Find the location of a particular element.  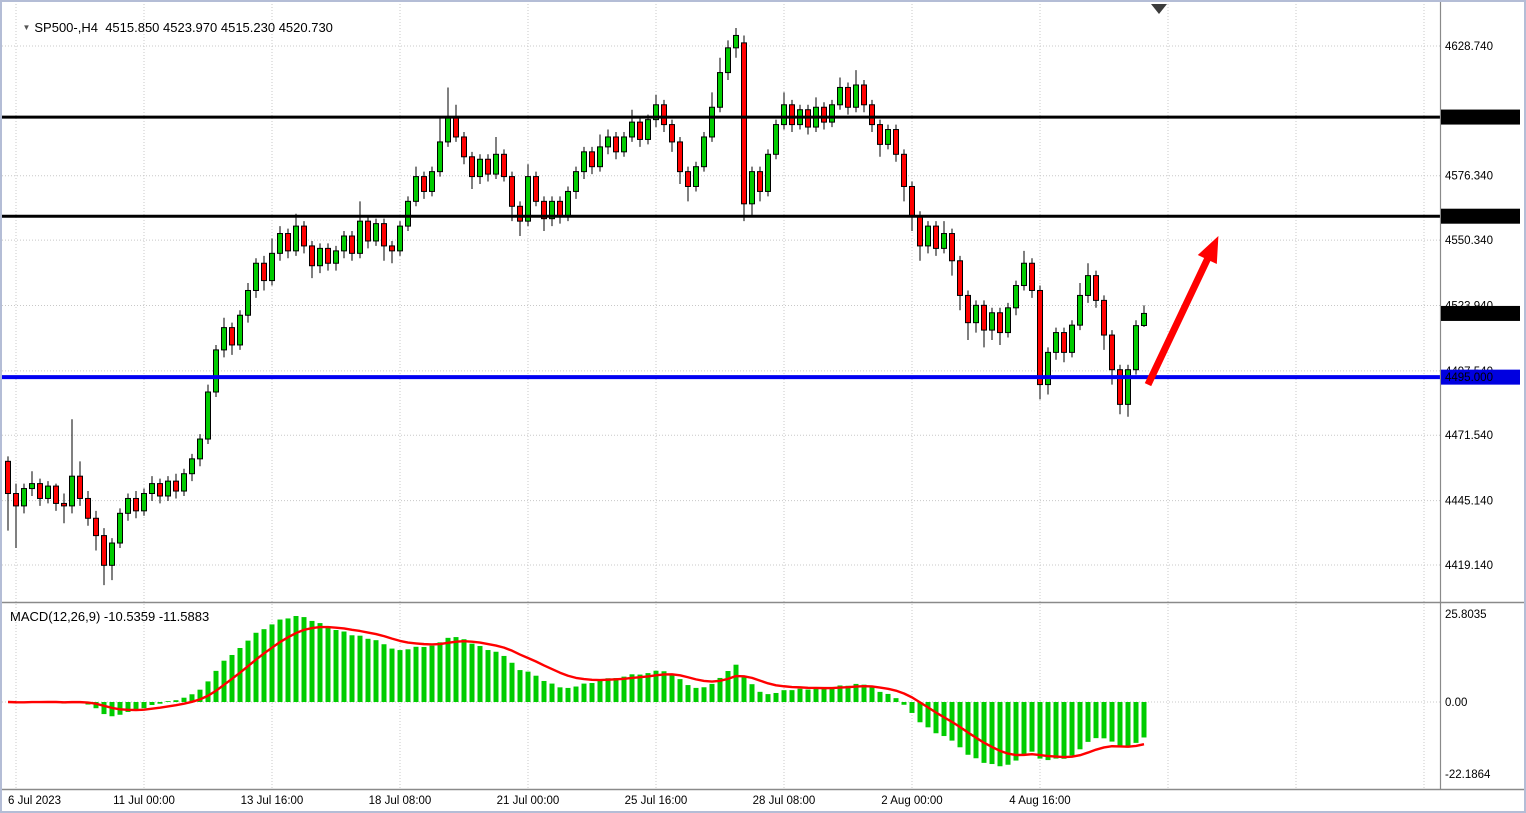

price-tick-label: 4628.740 is located at coordinates (1469, 47).